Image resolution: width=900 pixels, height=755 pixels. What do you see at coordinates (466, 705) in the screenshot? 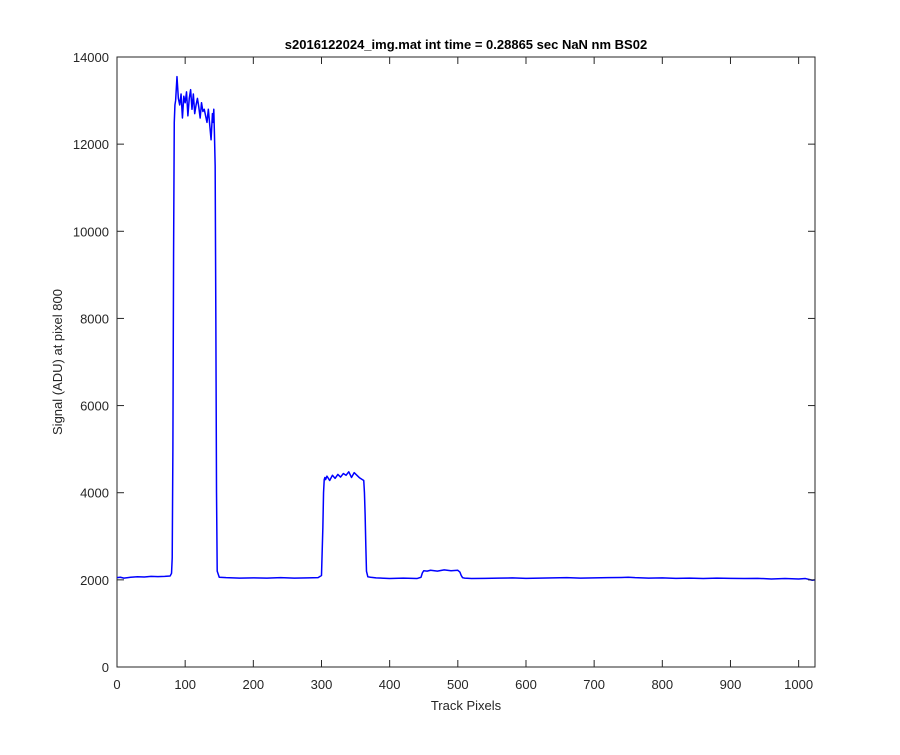
I see `x-axis-label: Track Pixels` at bounding box center [466, 705].